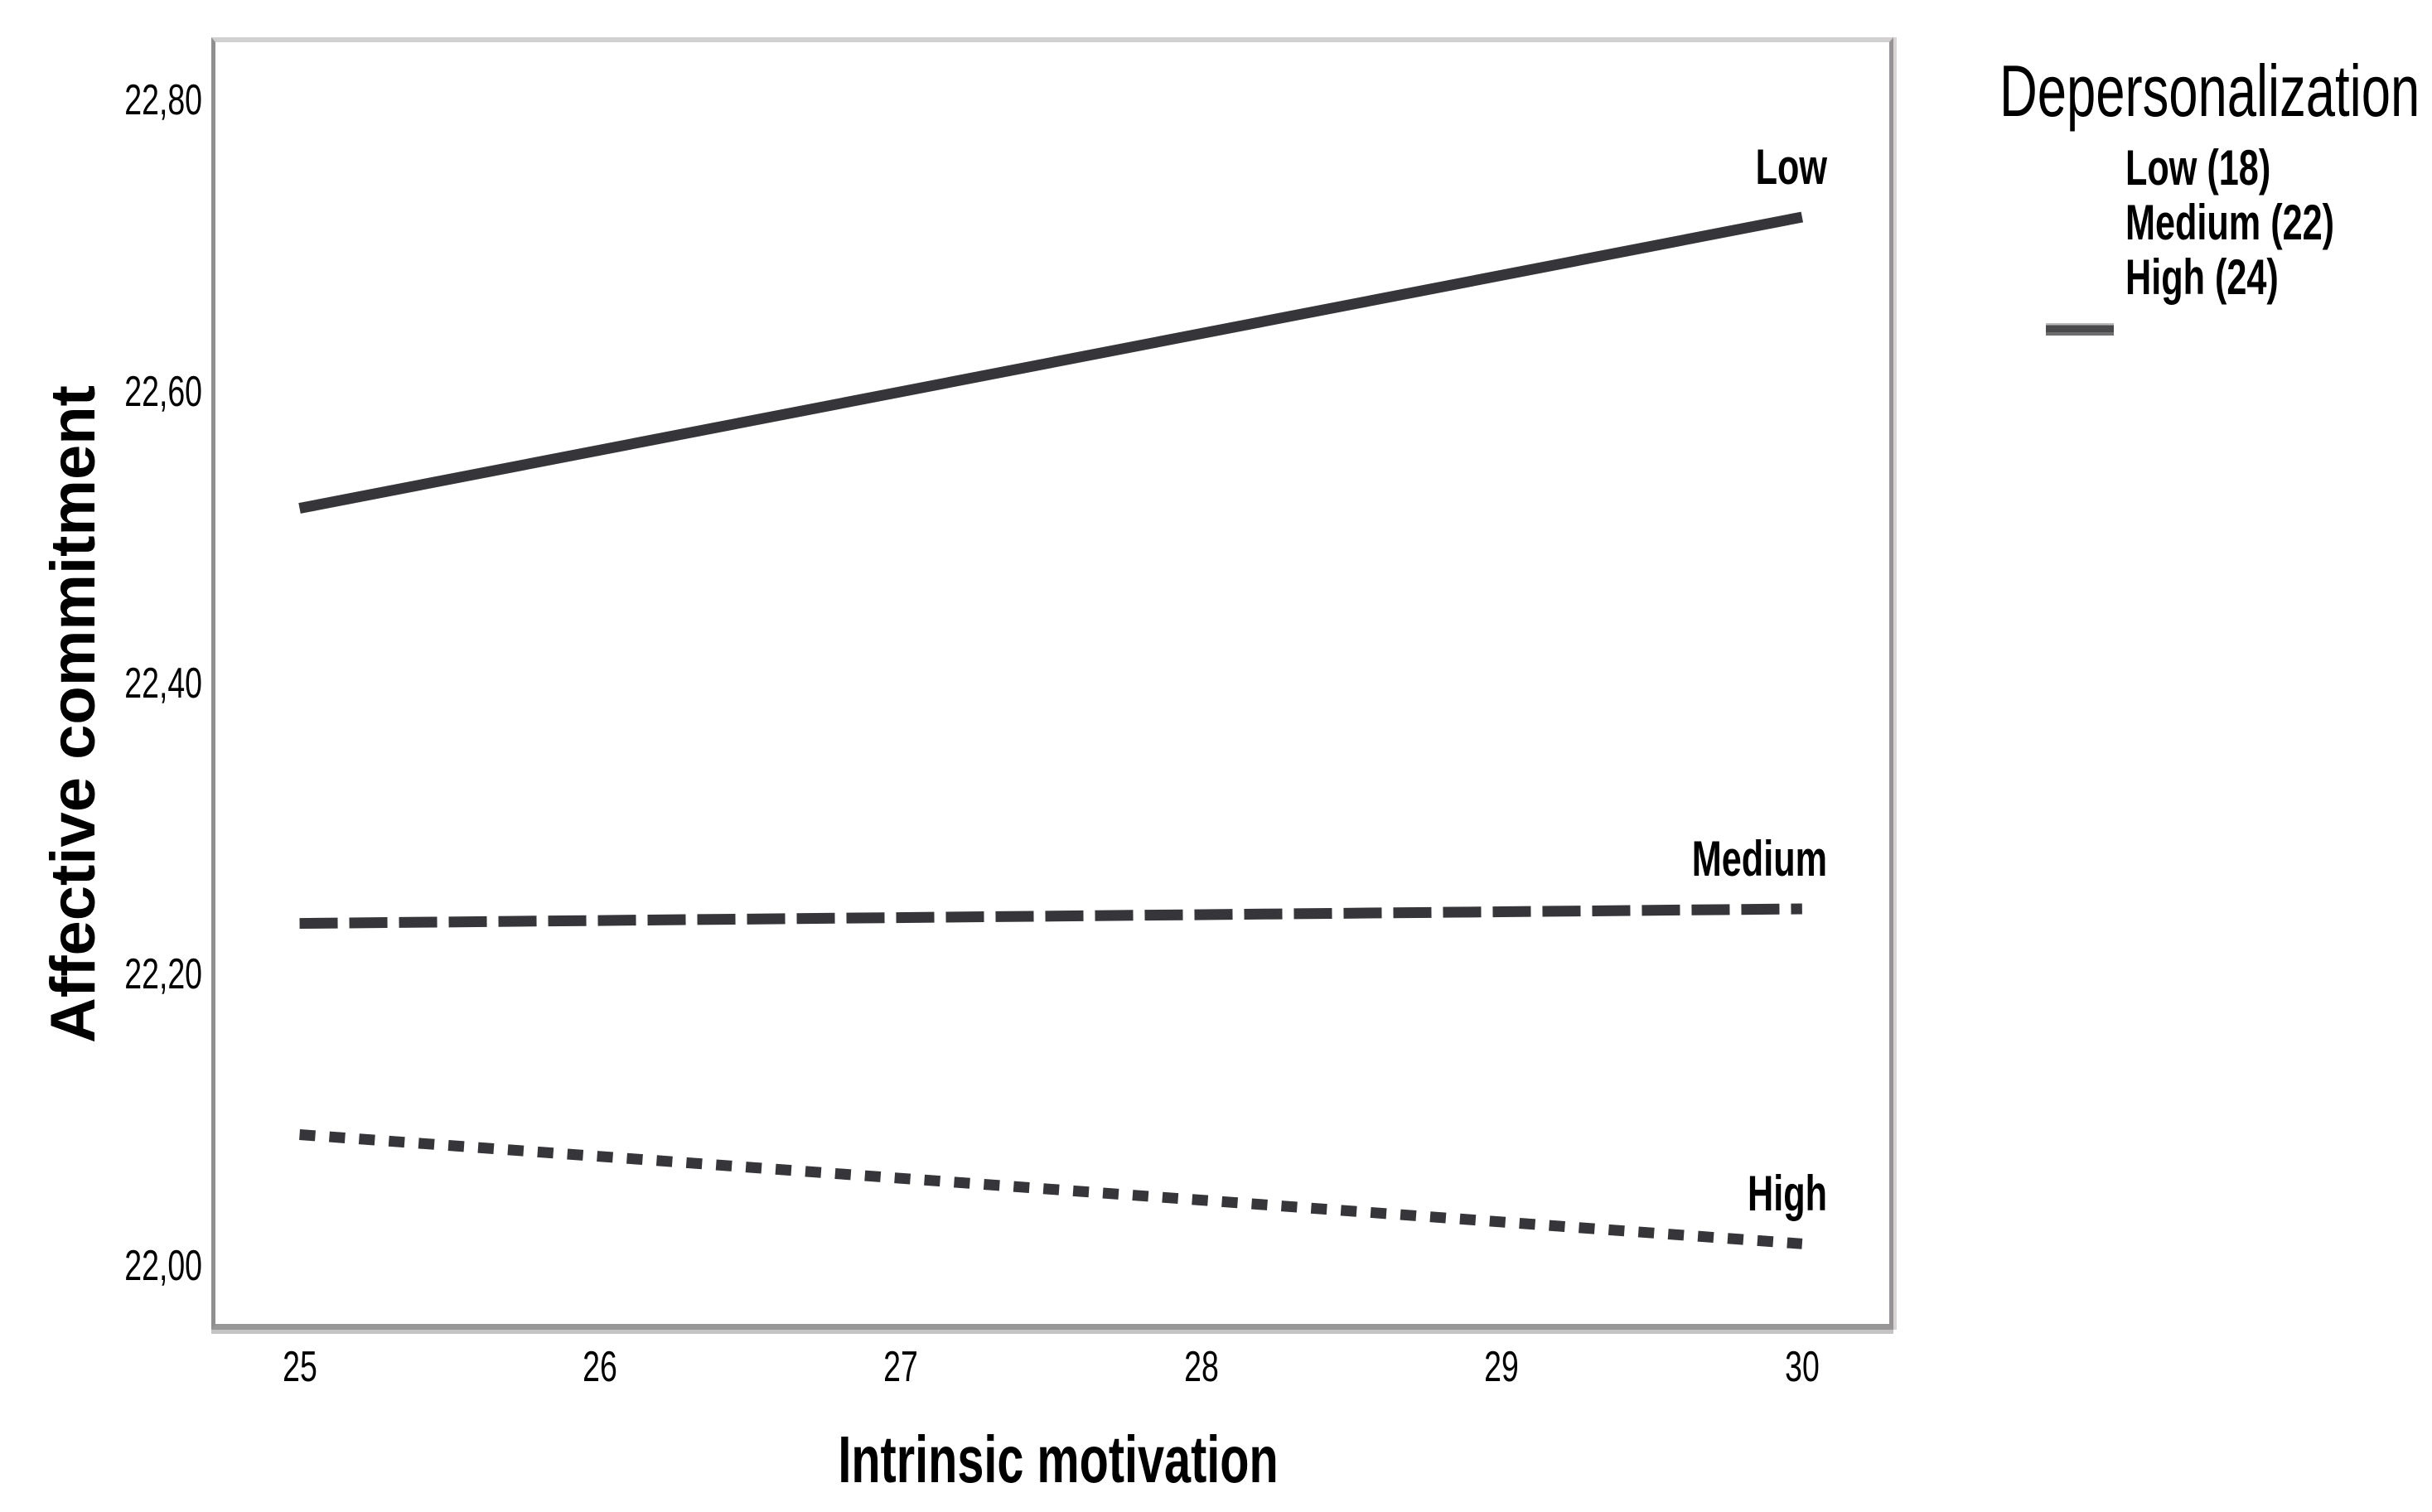  I want to click on x-axis-title-text: Intrinsic motivation, so click(1058, 1459).